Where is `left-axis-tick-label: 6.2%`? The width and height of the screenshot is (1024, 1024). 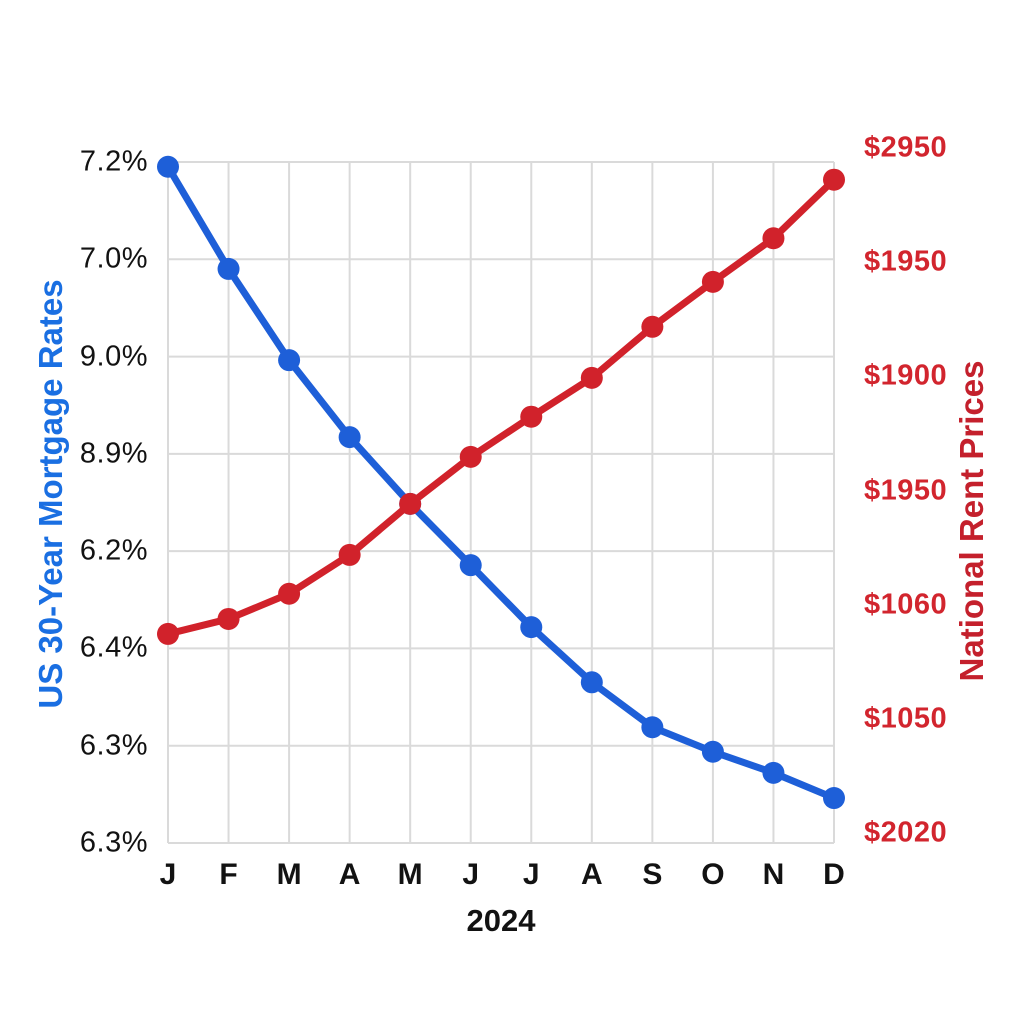
left-axis-tick-label: 6.2% is located at coordinates (113, 550).